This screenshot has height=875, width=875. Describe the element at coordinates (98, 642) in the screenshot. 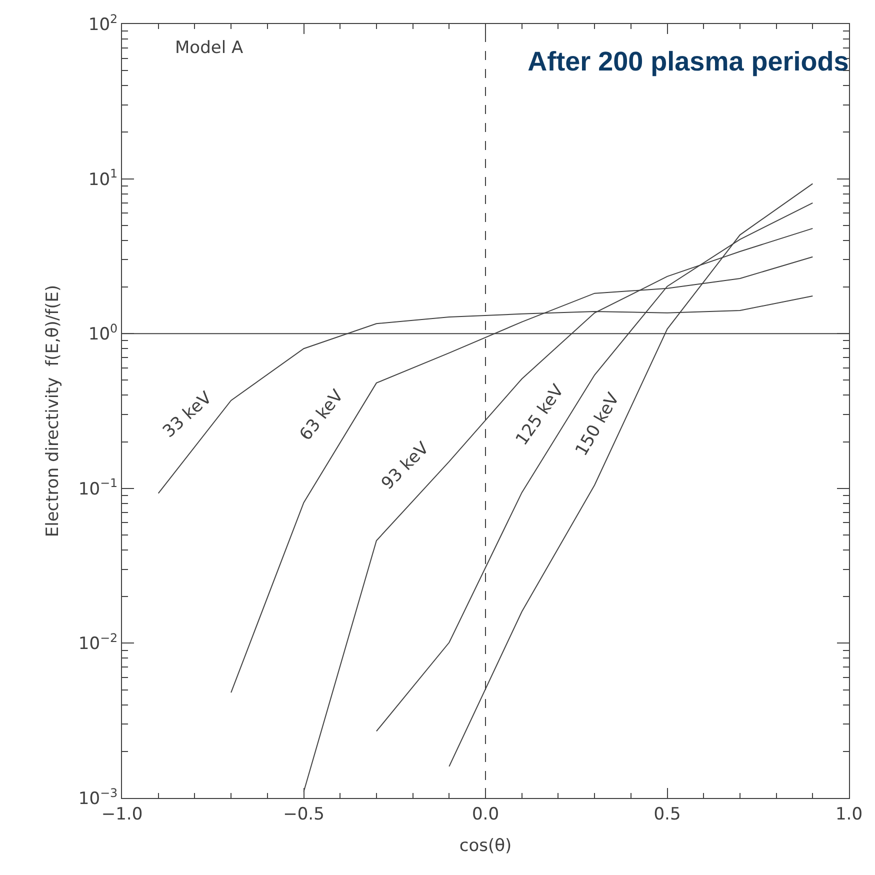

I see `y-tick-label: 10$^{−2}$` at that location.